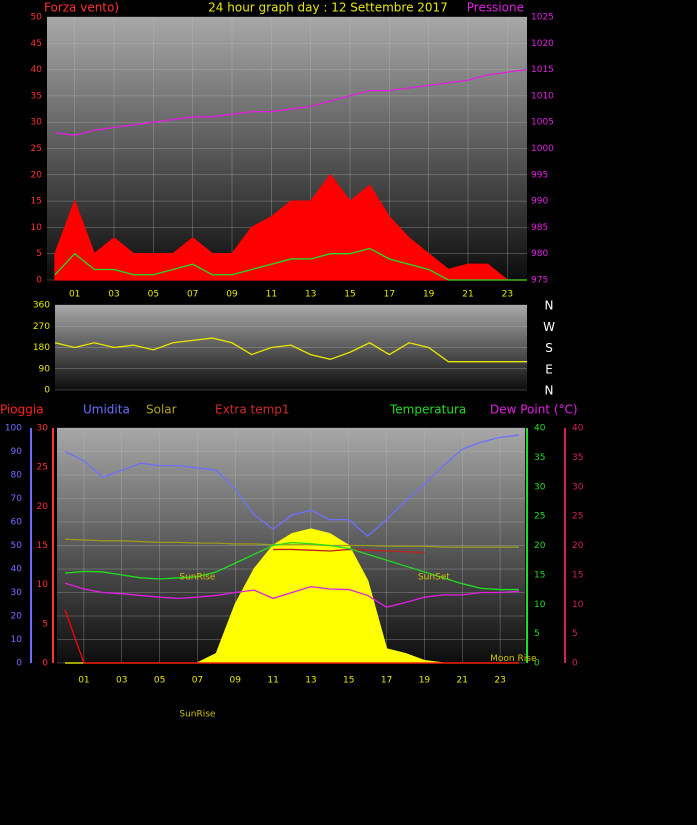  I want to click on x-tick-label: 23, so click(507, 295).